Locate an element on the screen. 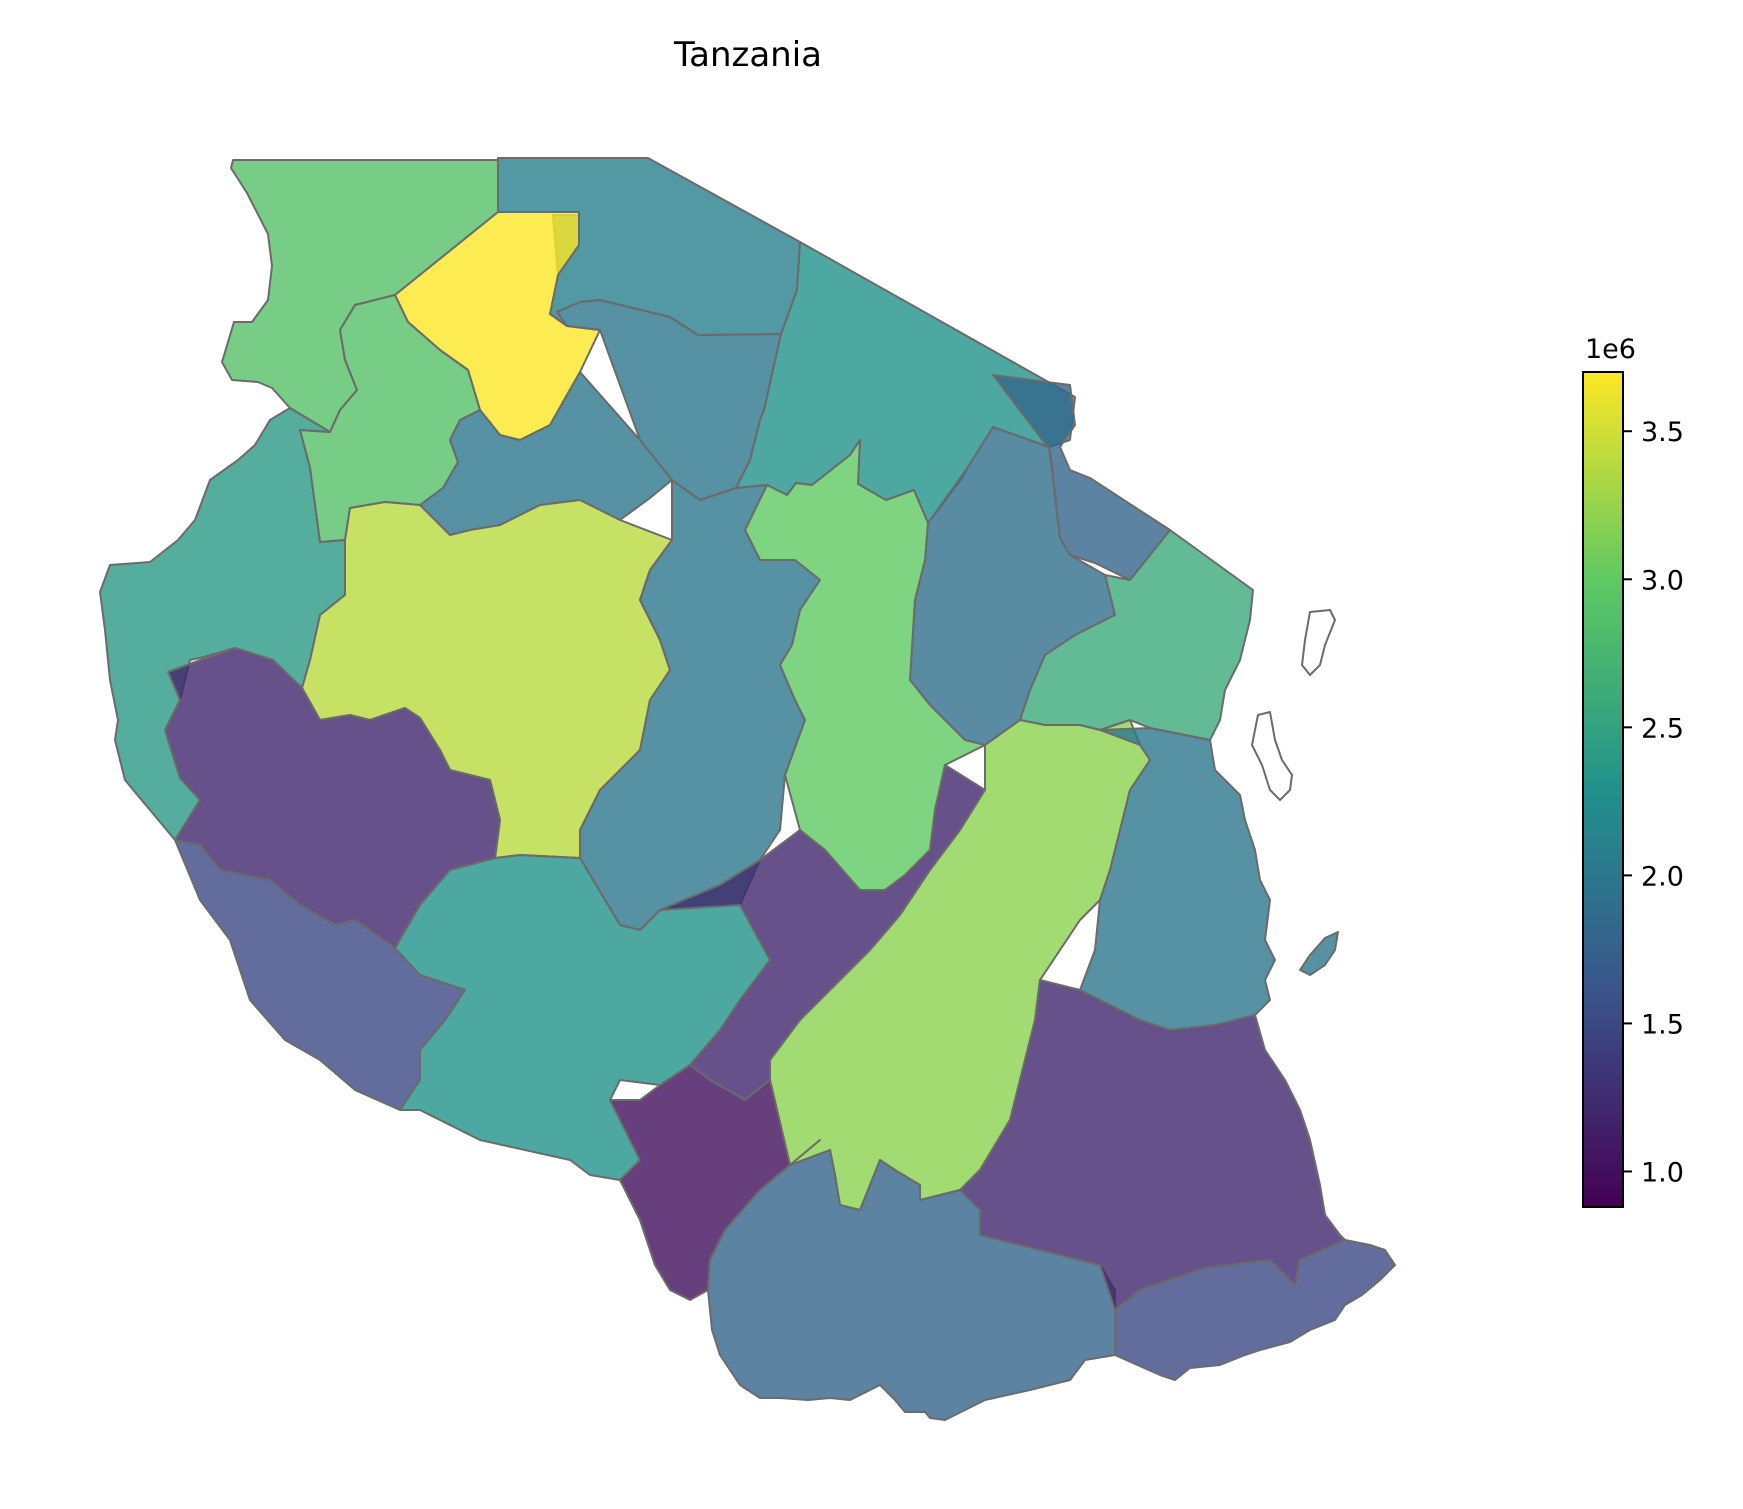 The width and height of the screenshot is (1743, 1509). region-mtwara is located at coordinates (1255, 1310).